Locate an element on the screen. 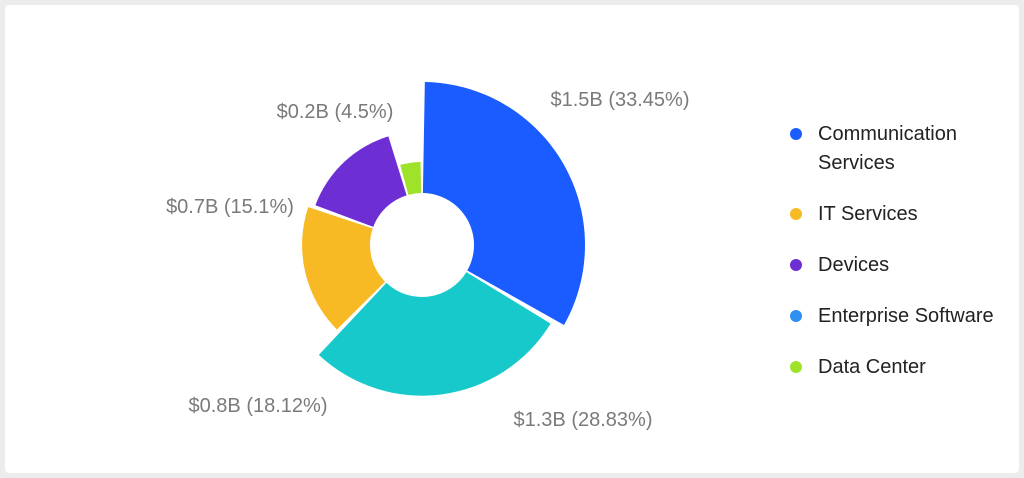 Image resolution: width=1024 pixels, height=478 pixels. slice-data-center is located at coordinates (411, 178).